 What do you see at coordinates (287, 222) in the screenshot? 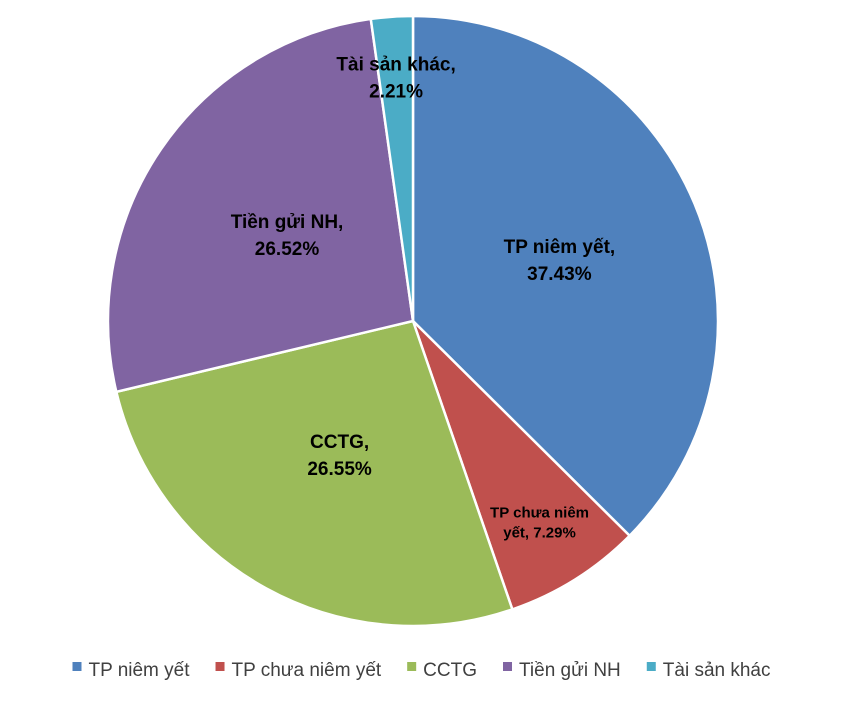
I see `slice-label-4-line-1: Tiền gửi NH,` at bounding box center [287, 222].